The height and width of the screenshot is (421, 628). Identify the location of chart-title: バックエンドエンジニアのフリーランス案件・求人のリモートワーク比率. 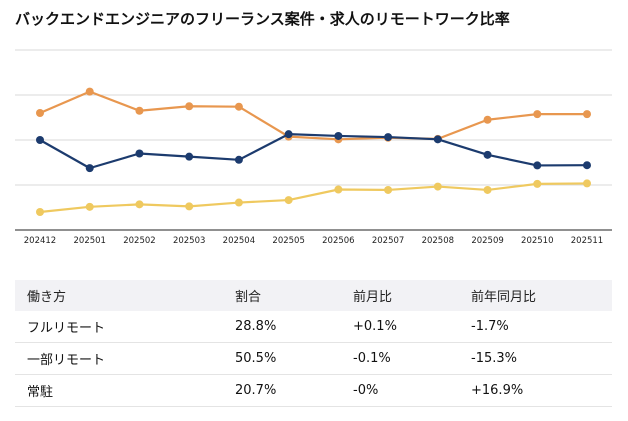
(262, 19).